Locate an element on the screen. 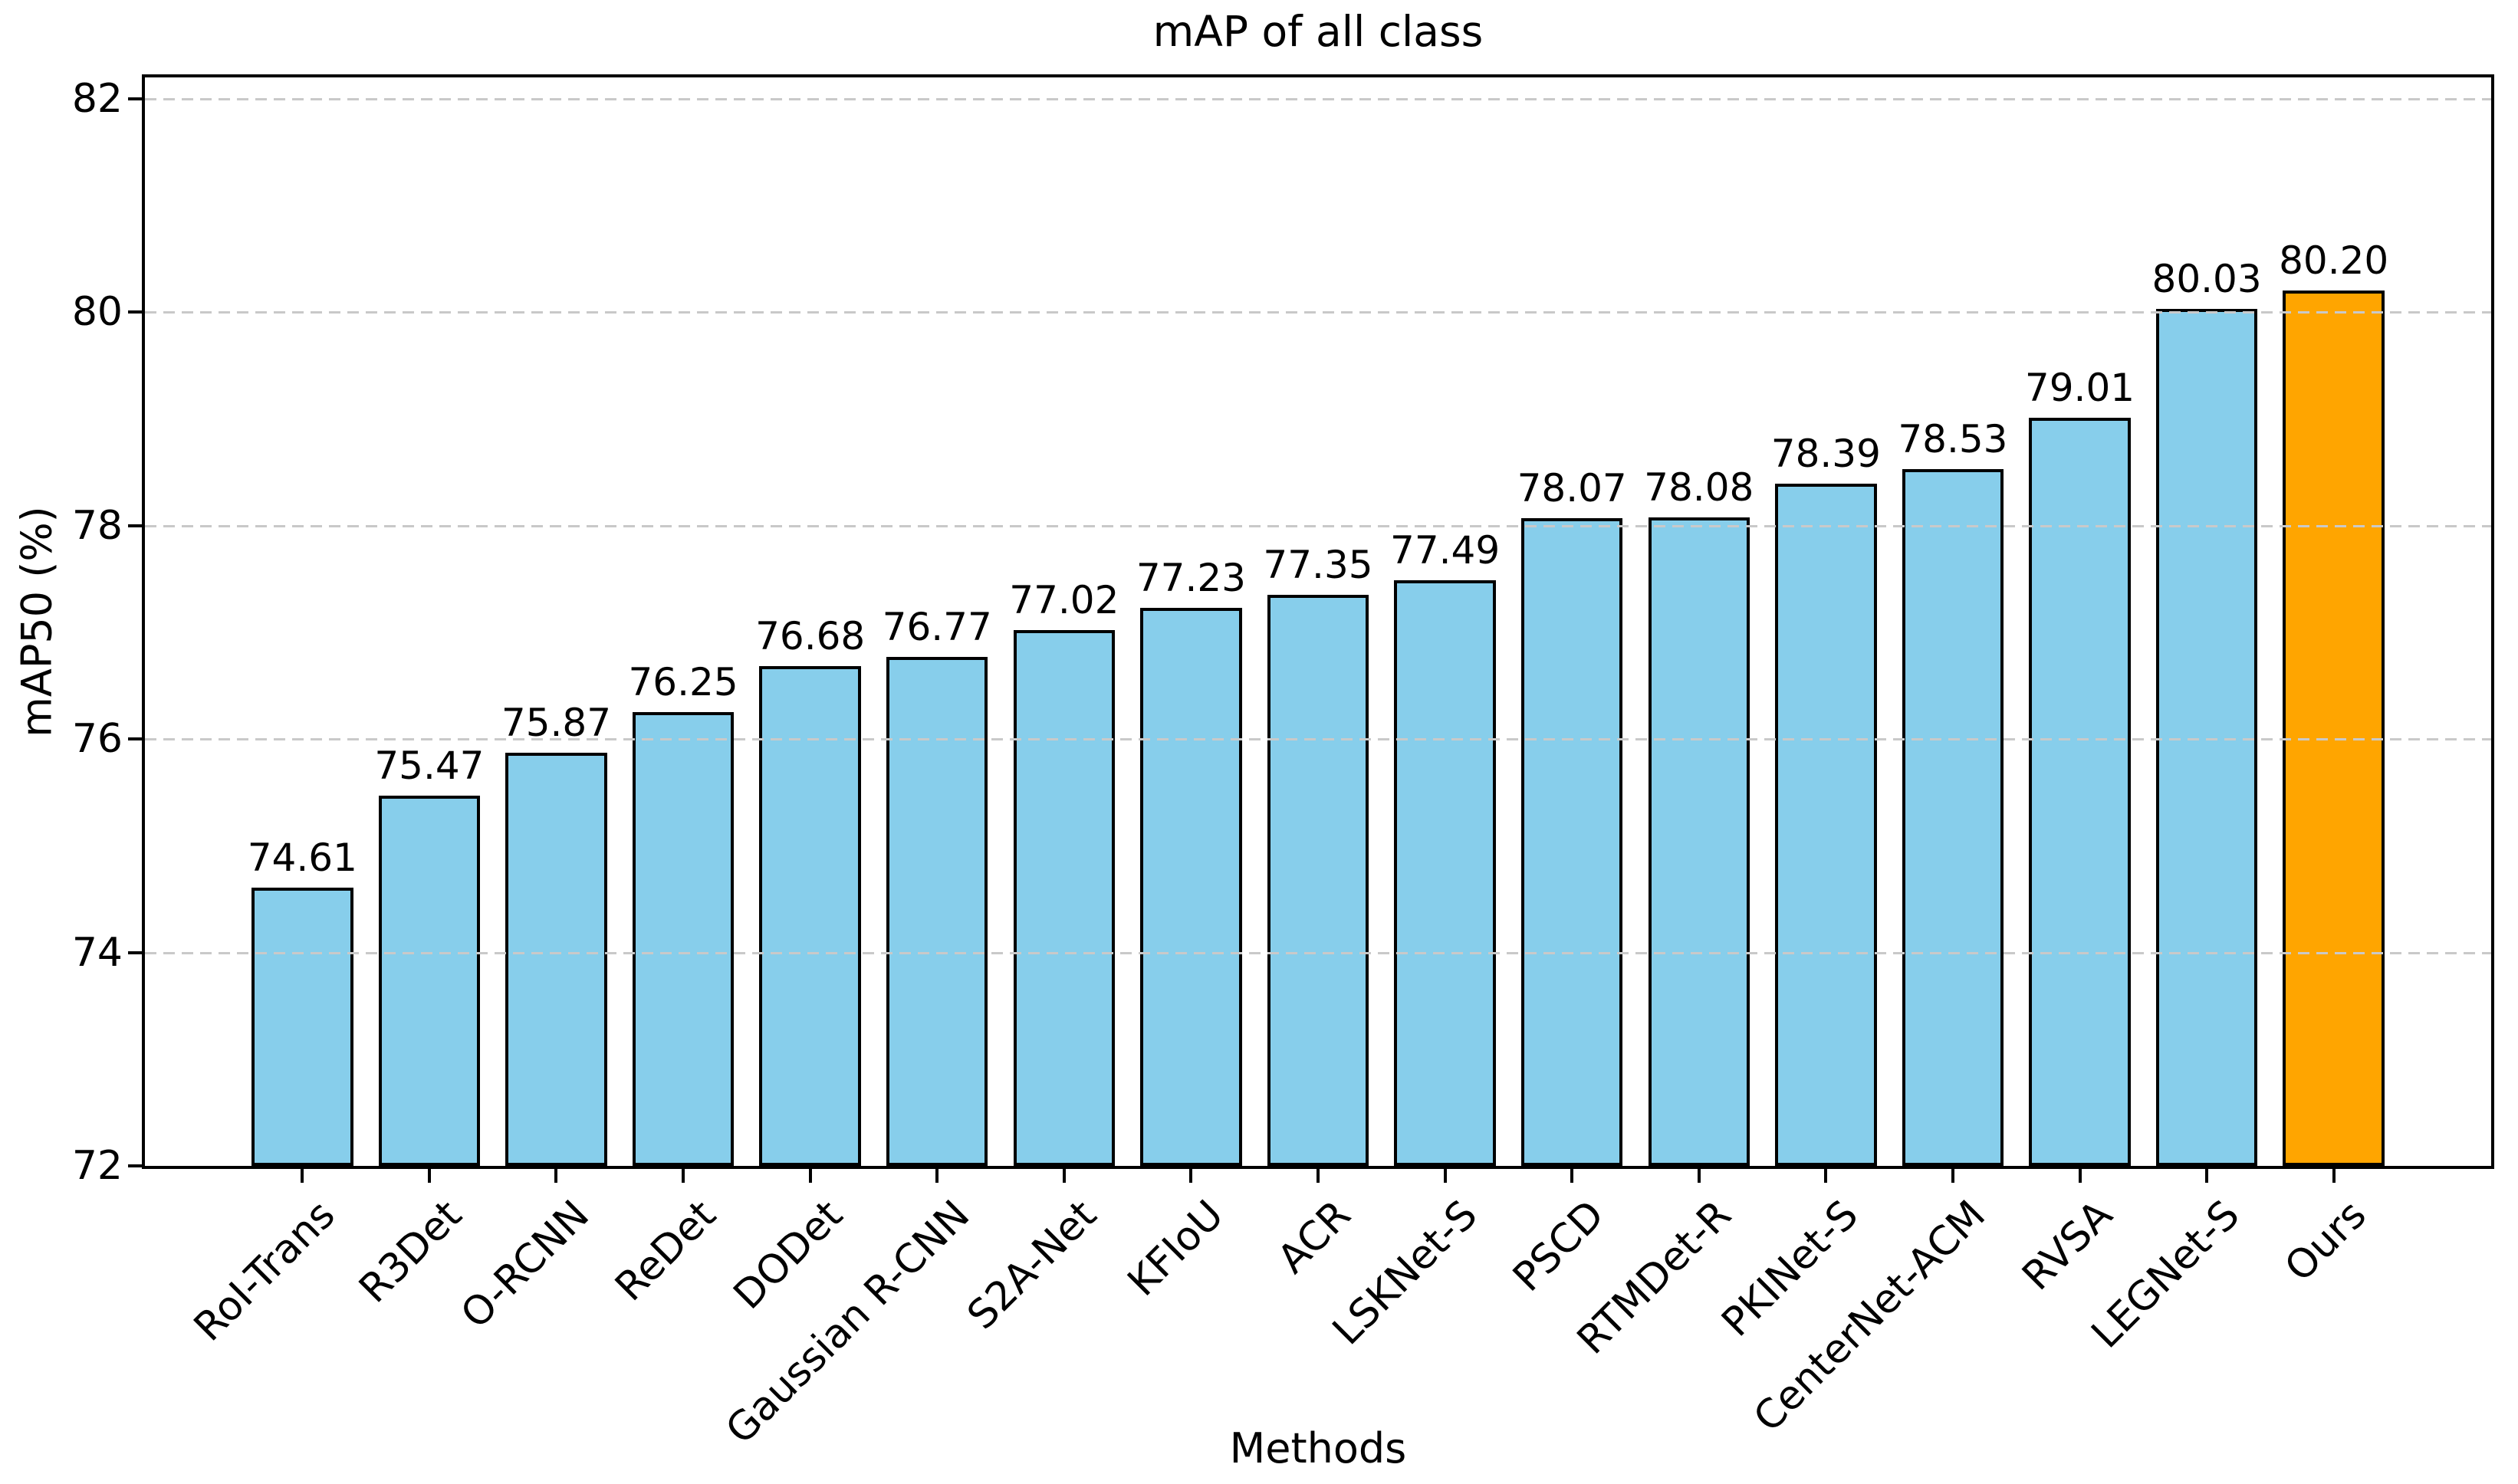 This screenshot has width=2518, height=1484. x-tick-label-text: Ours is located at coordinates (2325, 1241).